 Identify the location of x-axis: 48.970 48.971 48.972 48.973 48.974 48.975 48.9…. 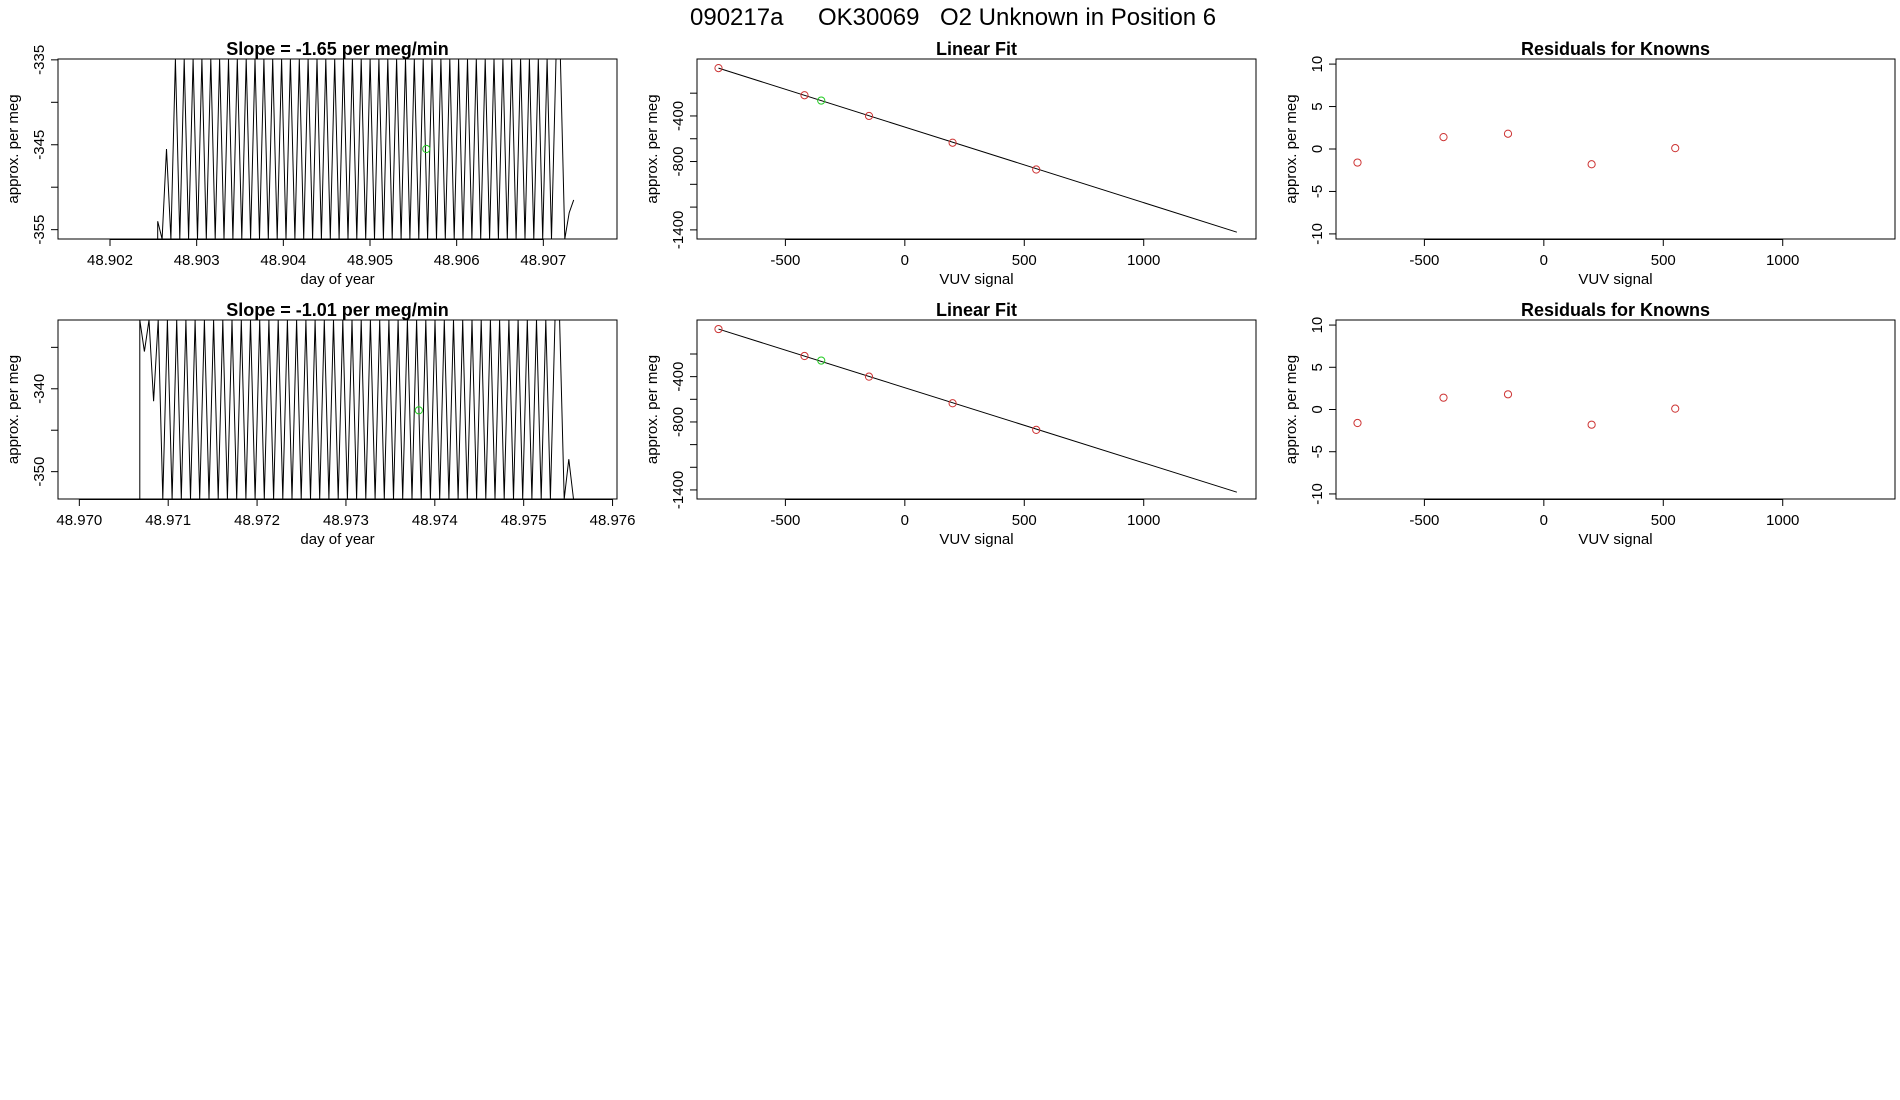
(346, 523).